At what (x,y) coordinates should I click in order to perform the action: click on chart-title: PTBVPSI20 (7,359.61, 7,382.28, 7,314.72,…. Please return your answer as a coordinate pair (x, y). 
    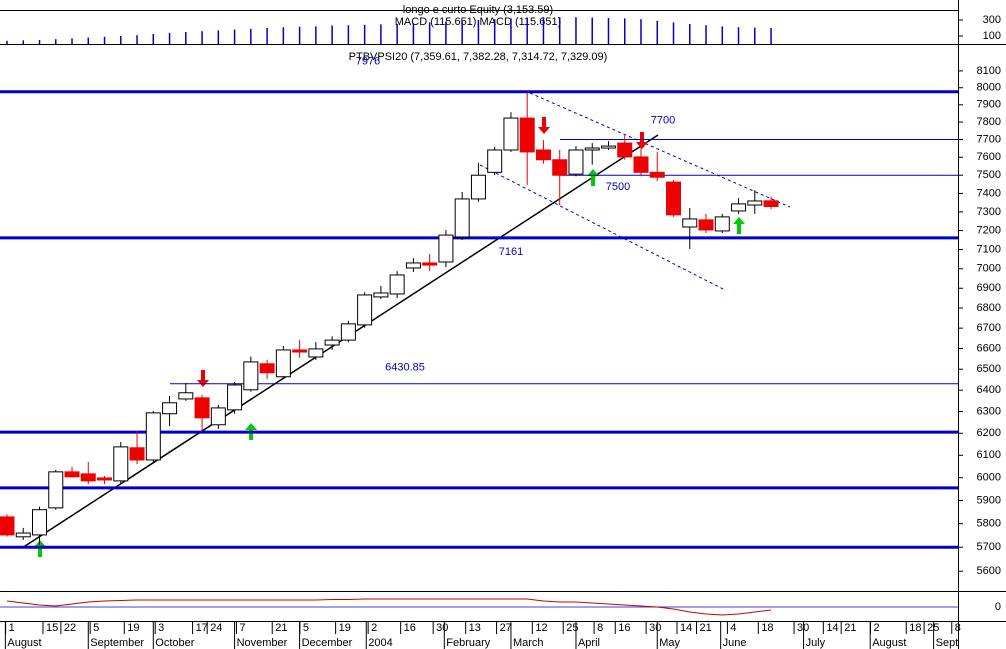
    Looking at the image, I should click on (478, 57).